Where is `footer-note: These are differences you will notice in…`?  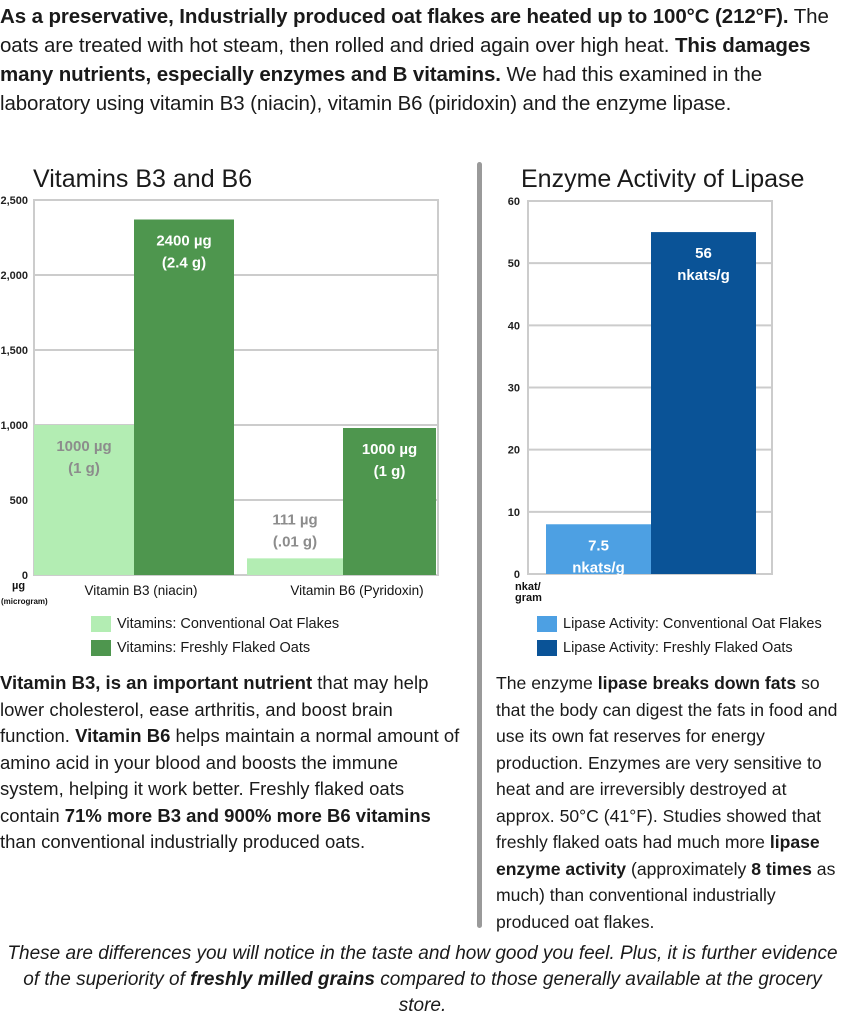
footer-note: These are differences you will notice in… is located at coordinates (422, 980).